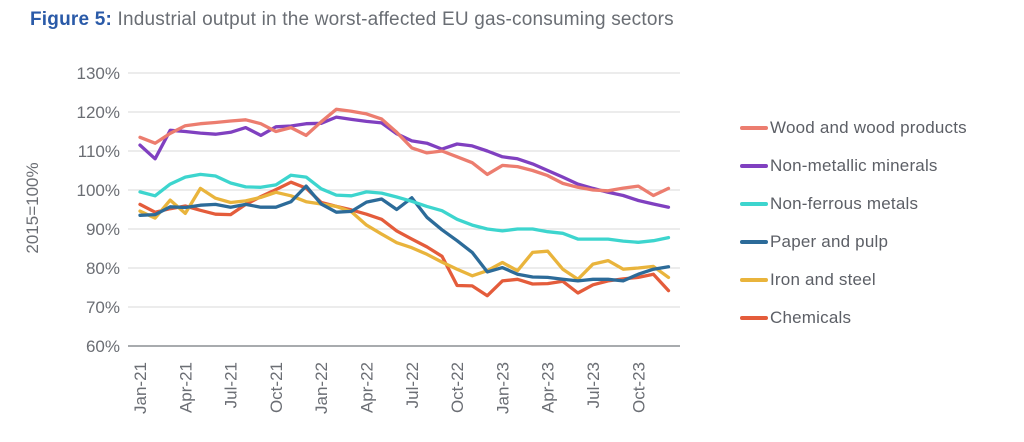 The height and width of the screenshot is (442, 1024). Describe the element at coordinates (853, 318) in the screenshot. I see `legend-item: Chemicals` at that location.